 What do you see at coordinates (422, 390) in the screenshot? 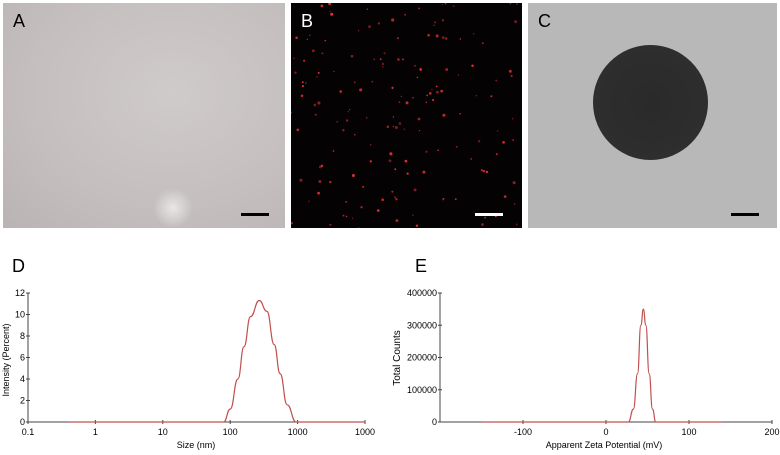
I see `y-tick-label: 100000` at bounding box center [422, 390].